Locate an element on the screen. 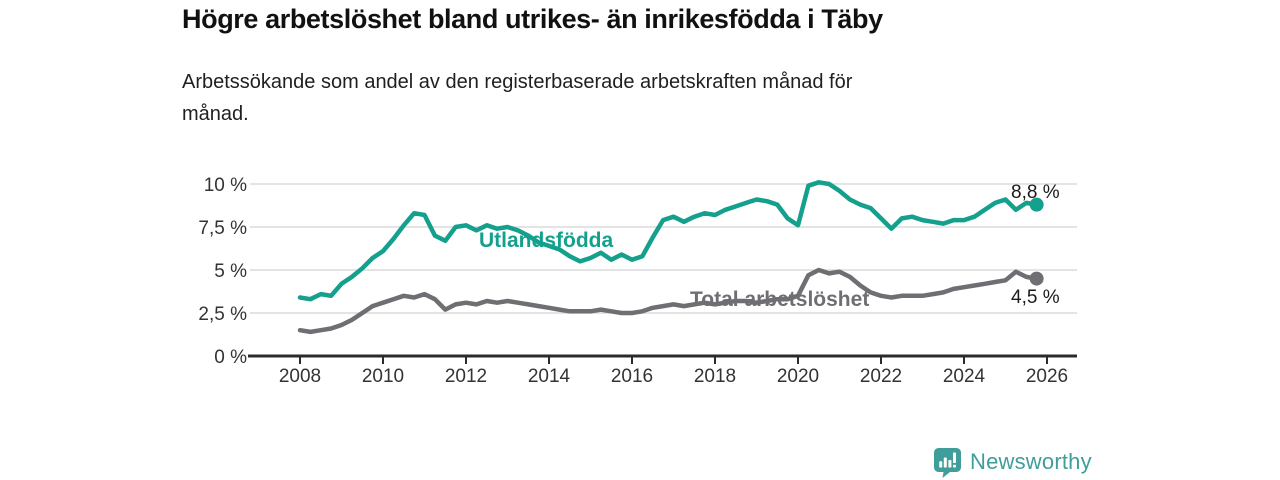 This screenshot has width=1280, height=480. series-end-dot-utlandsfodda is located at coordinates (1036, 204).